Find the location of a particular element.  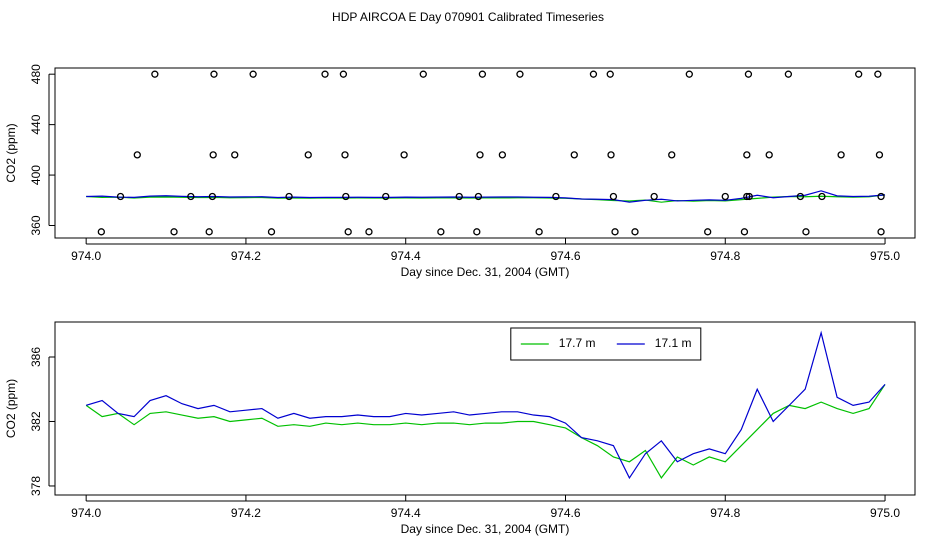

y-tick-label: 386 is located at coordinates (36, 357).